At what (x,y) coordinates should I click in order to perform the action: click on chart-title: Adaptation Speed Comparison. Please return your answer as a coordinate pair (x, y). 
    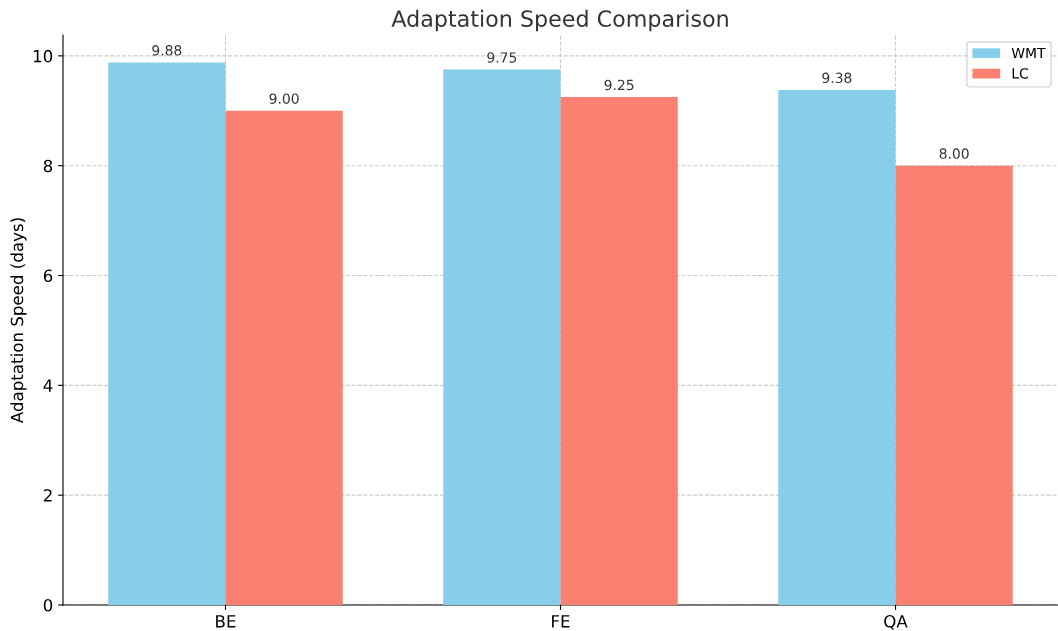
    Looking at the image, I should click on (559, 20).